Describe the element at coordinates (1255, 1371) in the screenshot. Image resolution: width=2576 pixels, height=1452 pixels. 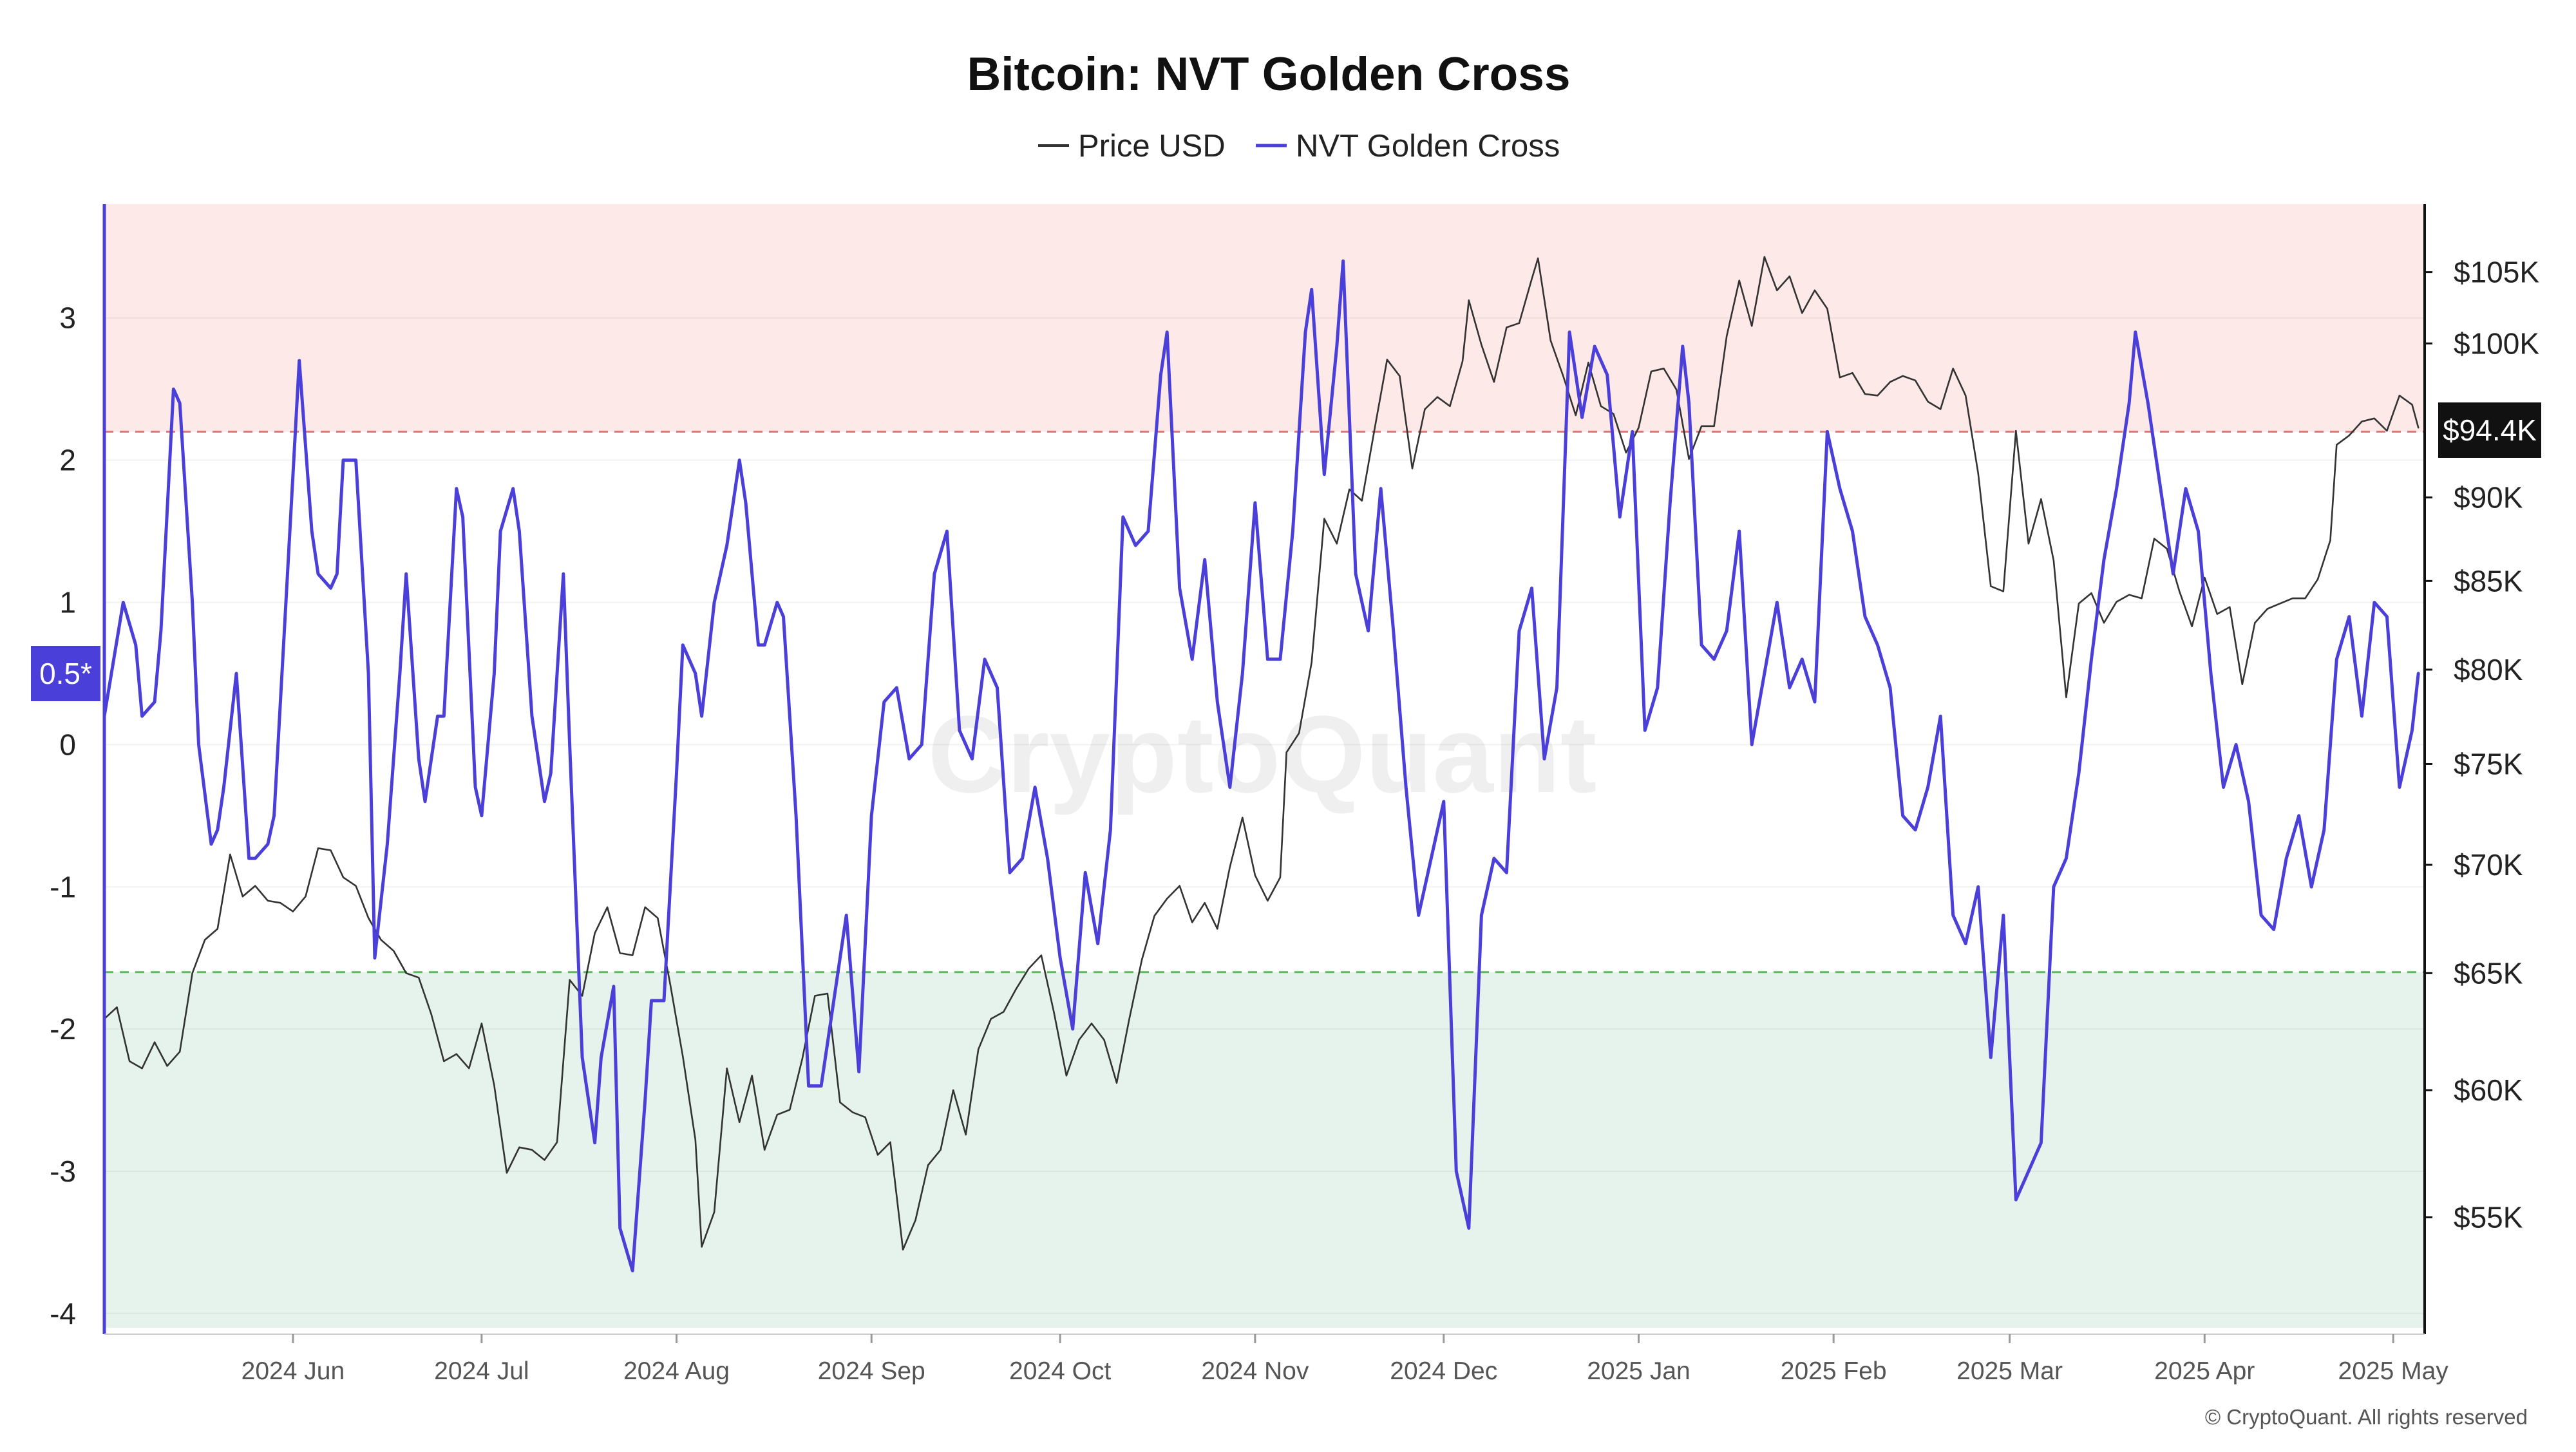
I see `x-tick-label: 2024 Nov` at that location.